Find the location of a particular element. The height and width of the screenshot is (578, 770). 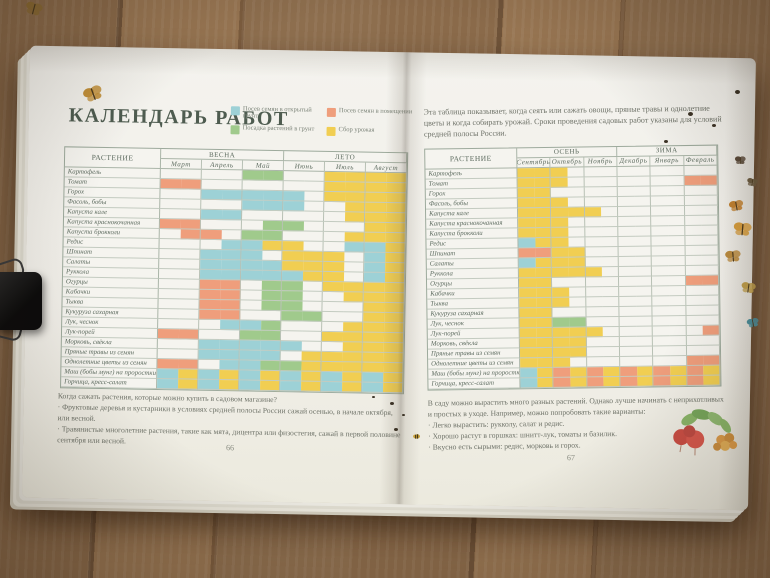

page-top-shading is located at coordinates (392, 65).